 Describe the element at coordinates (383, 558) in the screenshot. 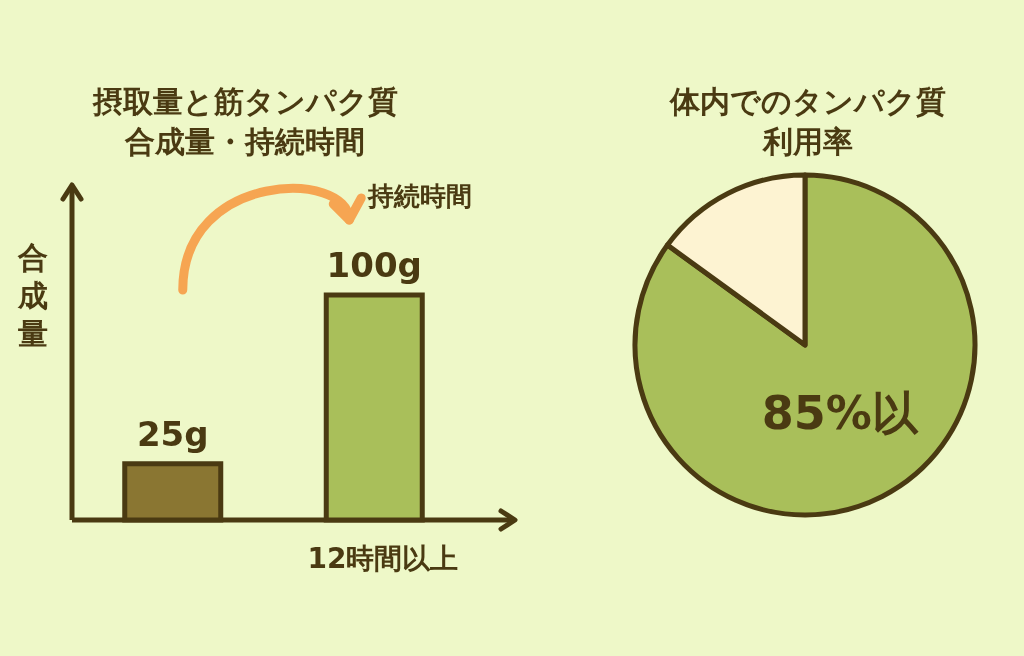

I see `x-axis-title: 12時間以上` at that location.